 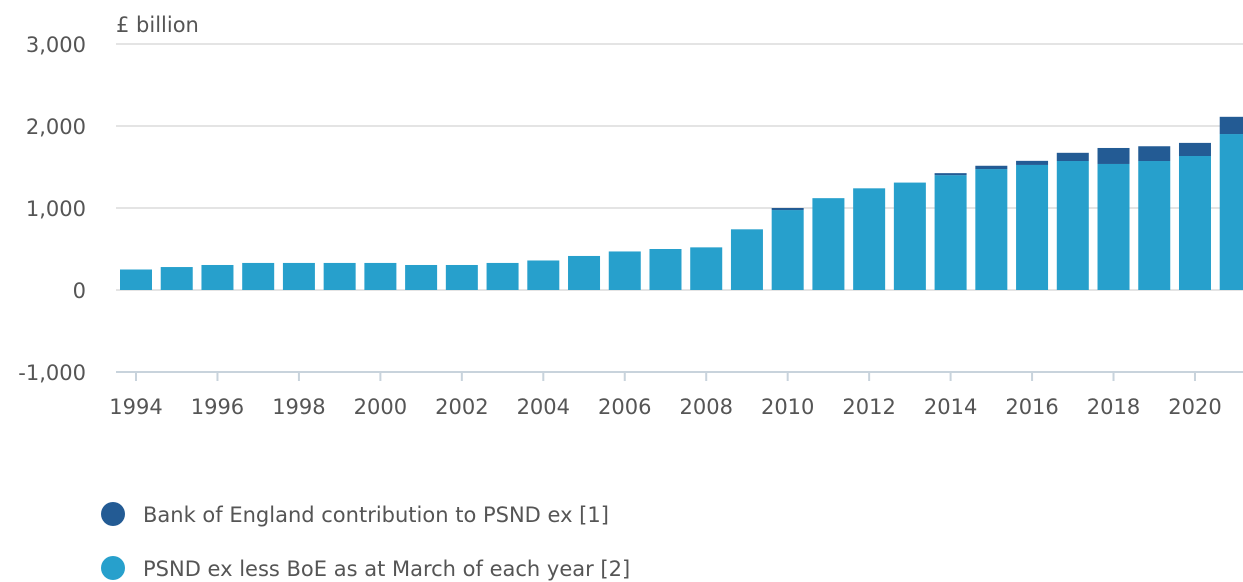 I want to click on y-tick-label: 3,000, so click(x=56, y=45).